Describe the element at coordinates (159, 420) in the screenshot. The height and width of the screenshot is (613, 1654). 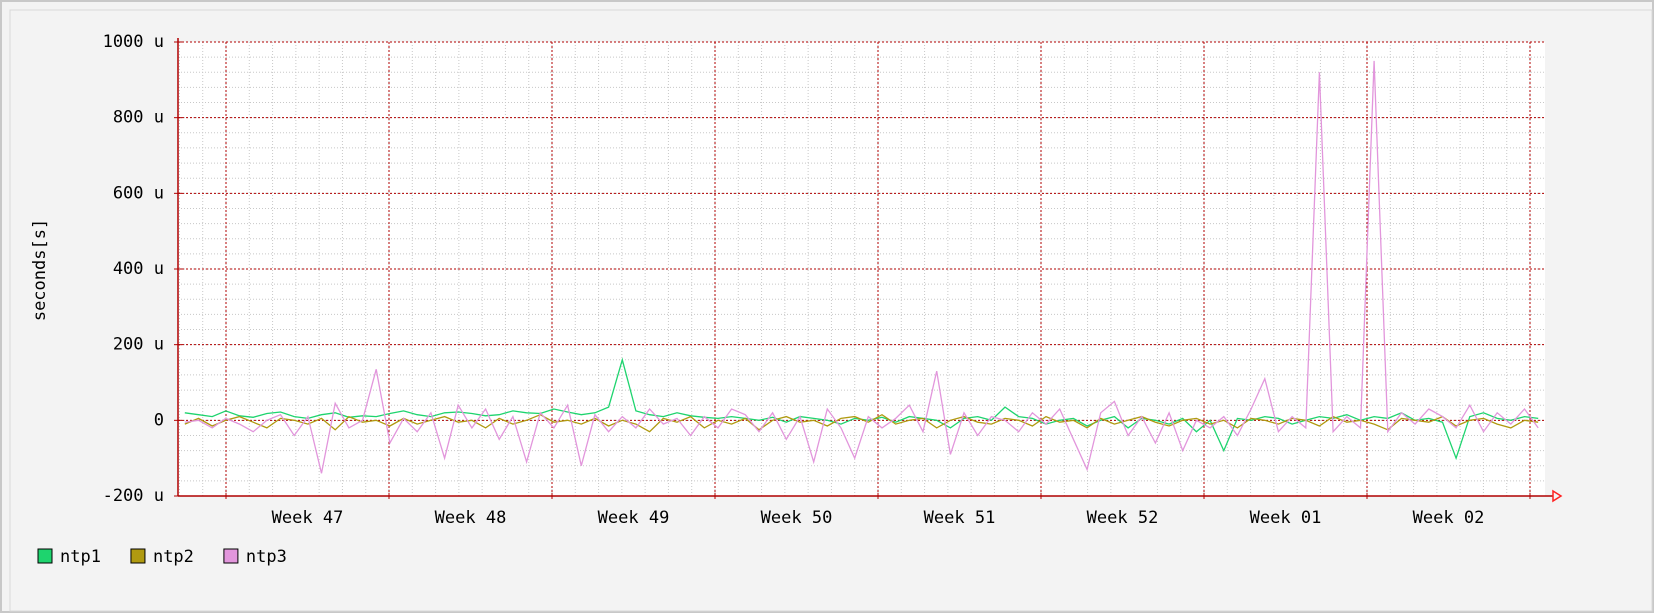
I see `y-tick-label: 0` at that location.